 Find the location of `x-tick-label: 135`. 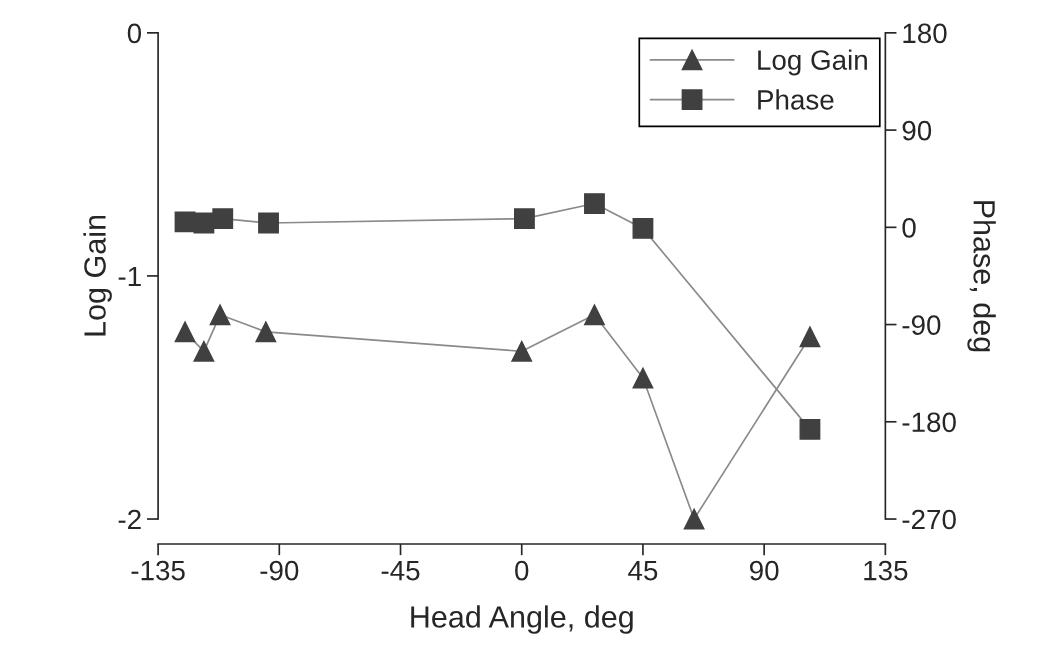

x-tick-label: 135 is located at coordinates (886, 570).